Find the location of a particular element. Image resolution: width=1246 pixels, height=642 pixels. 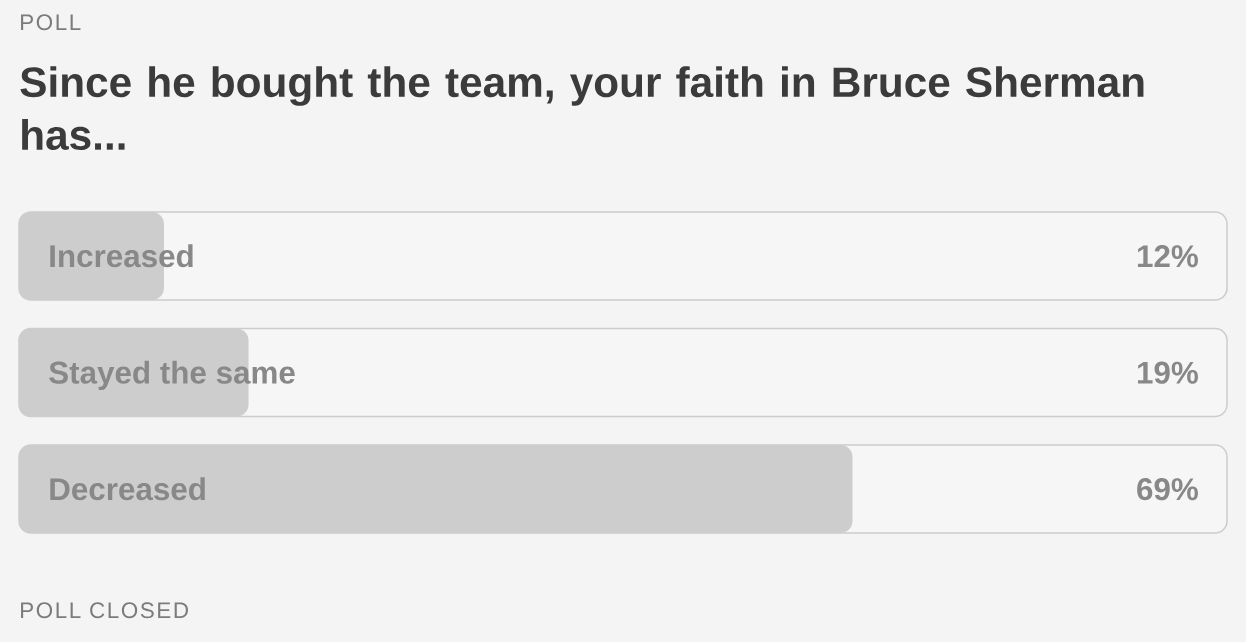

y-tick-label: Increased is located at coordinates (121, 256).